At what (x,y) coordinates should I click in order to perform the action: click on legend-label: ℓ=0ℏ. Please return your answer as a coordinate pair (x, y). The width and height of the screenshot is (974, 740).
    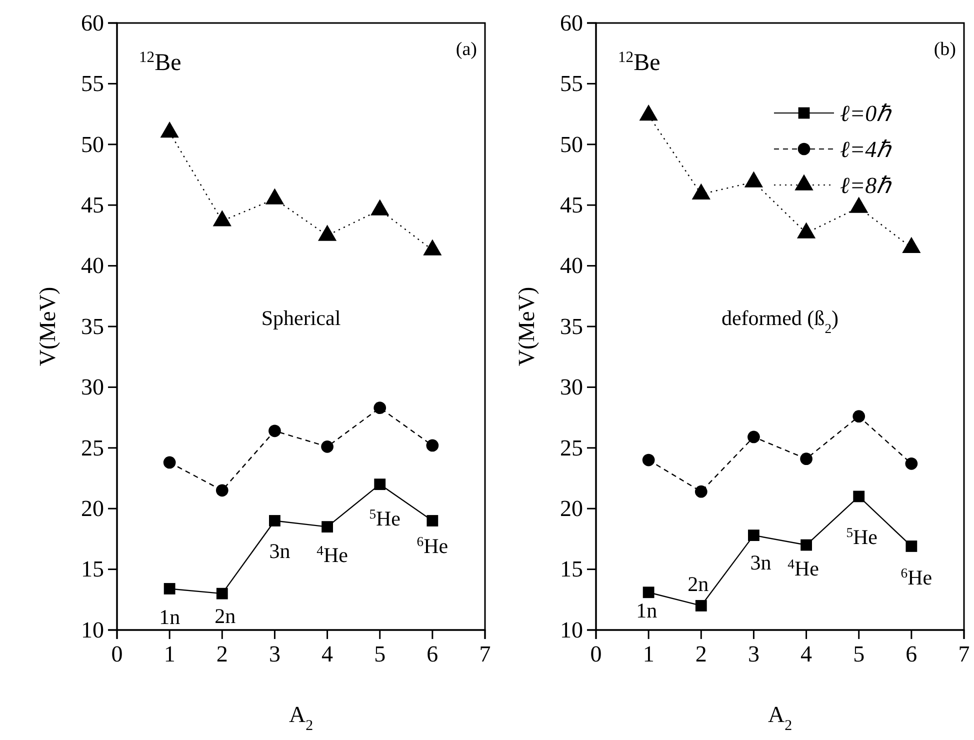
    Looking at the image, I should click on (866, 113).